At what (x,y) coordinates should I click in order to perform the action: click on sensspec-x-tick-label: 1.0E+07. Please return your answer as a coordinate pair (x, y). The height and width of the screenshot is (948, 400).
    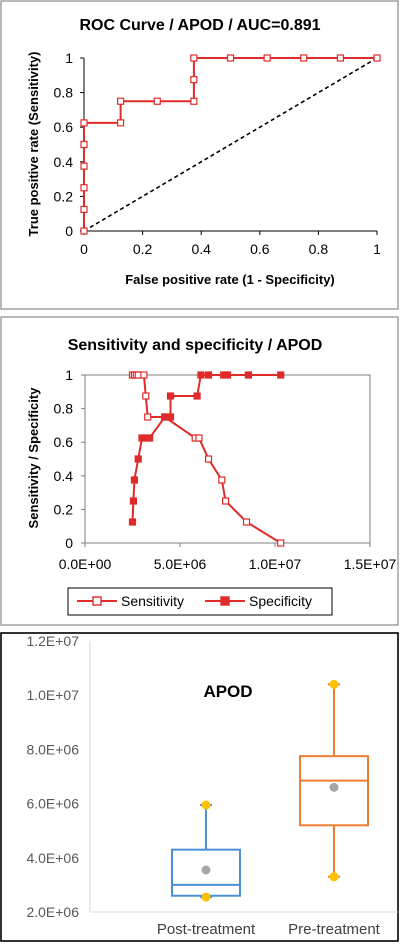
    Looking at the image, I should click on (275, 564).